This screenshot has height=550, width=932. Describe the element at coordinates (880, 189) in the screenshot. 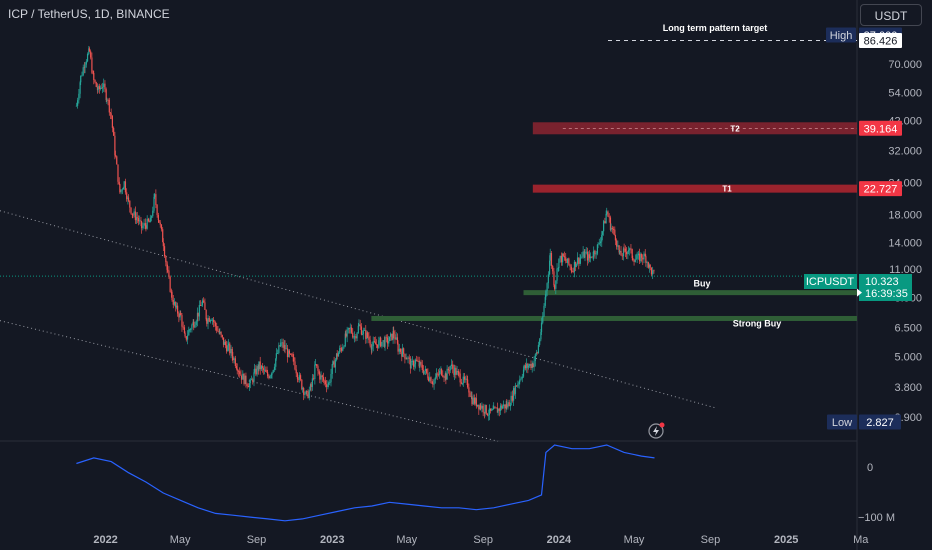

I see `t1-value-tag: 22.727` at that location.